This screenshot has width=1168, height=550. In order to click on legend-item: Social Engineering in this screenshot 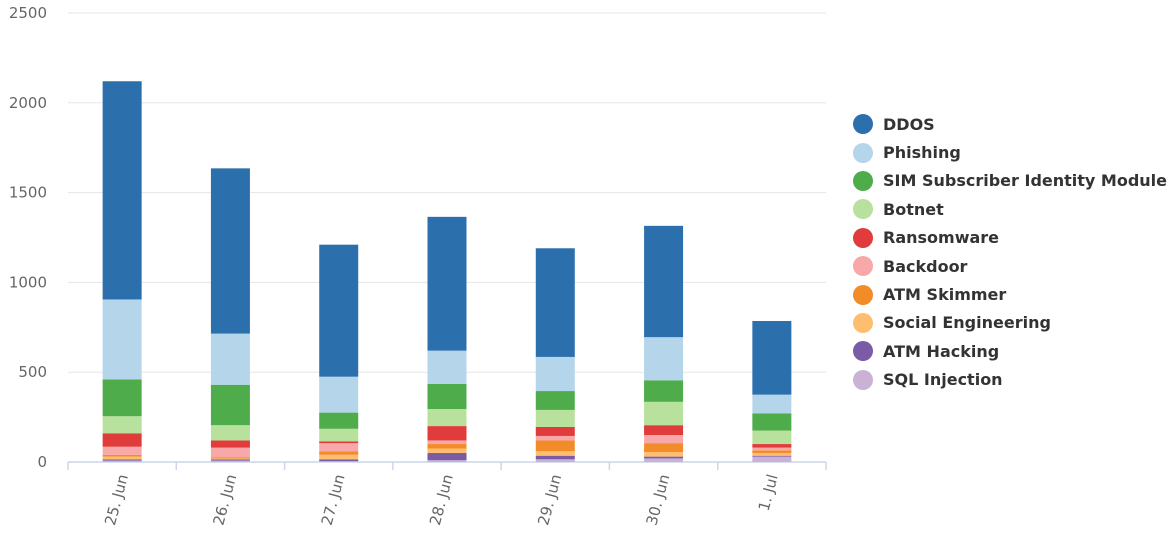, I will do `click(1010, 323)`.